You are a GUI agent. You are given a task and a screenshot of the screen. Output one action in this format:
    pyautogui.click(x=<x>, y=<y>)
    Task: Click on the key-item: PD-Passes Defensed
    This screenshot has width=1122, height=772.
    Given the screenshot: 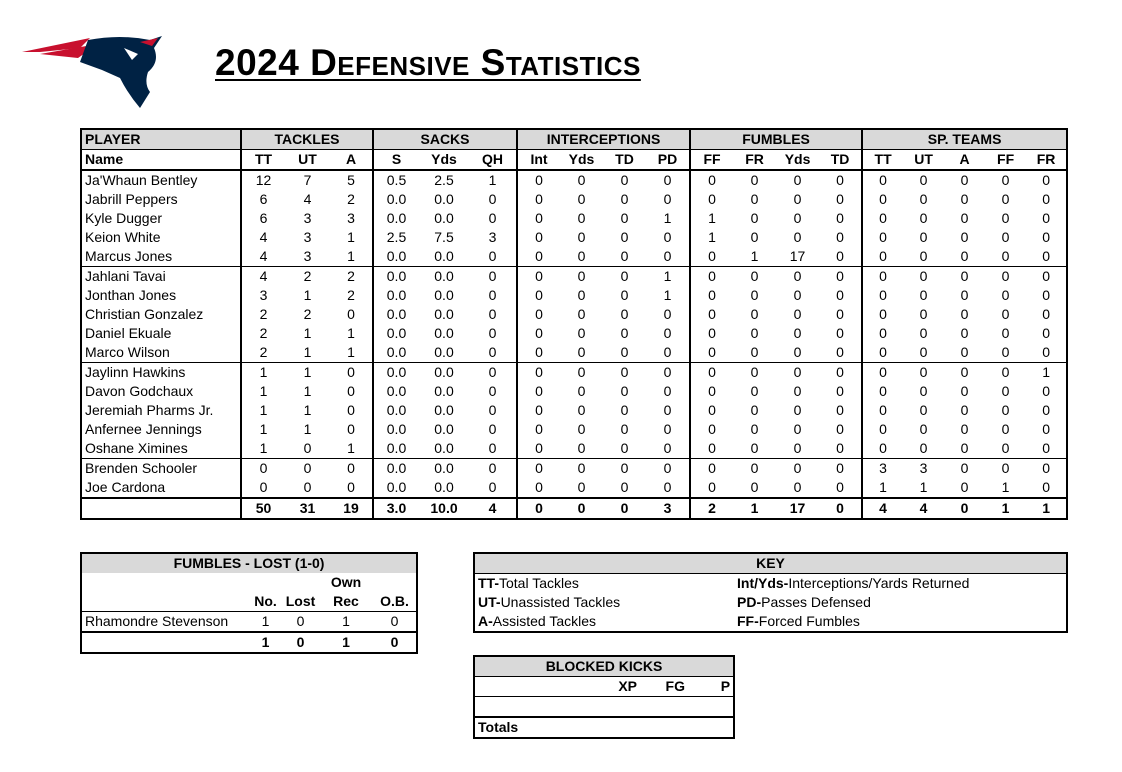 What is the action you would take?
    pyautogui.click(x=900, y=602)
    